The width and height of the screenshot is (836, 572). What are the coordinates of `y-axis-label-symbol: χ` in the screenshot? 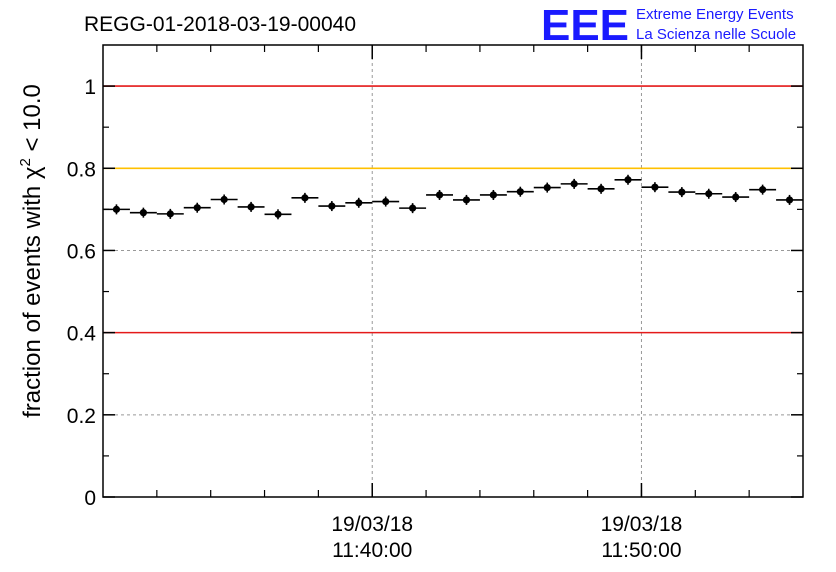 It's located at (32, 172).